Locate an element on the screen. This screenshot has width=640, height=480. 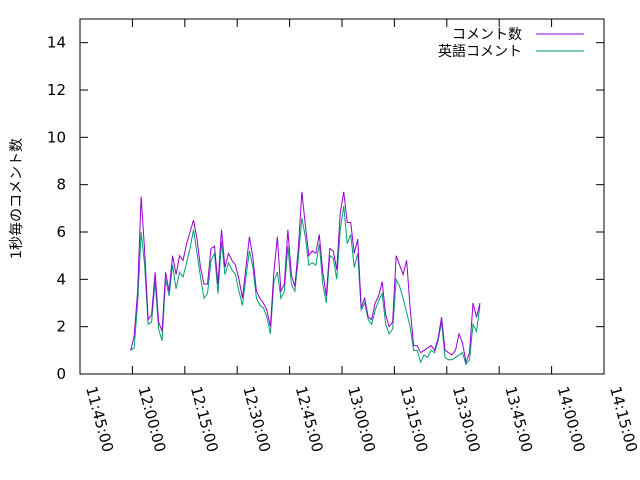
y-tick-label: 8 is located at coordinates (61, 185).